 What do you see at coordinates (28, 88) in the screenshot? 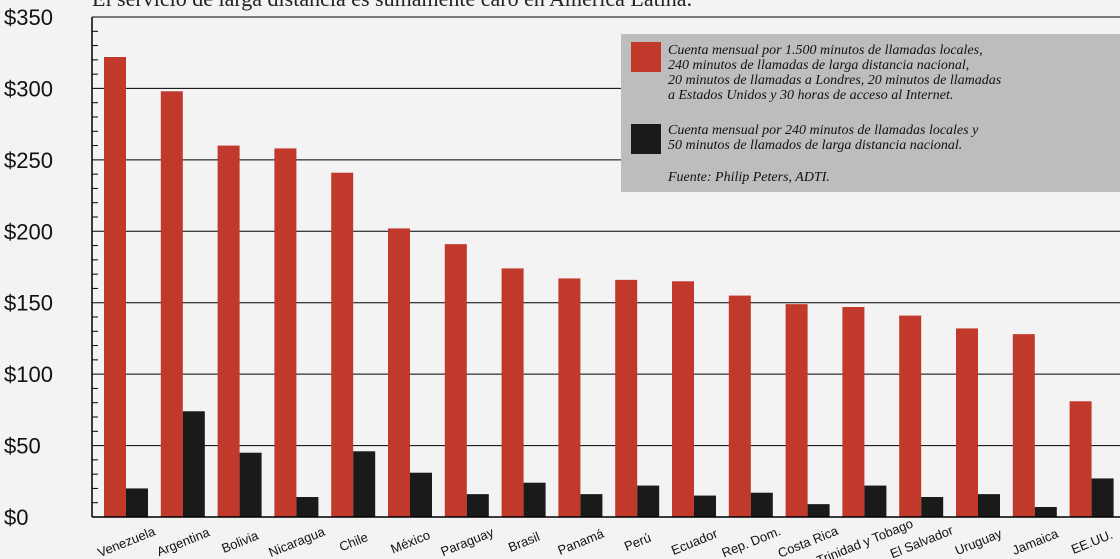
I see `y-tick-label: $300` at bounding box center [28, 88].